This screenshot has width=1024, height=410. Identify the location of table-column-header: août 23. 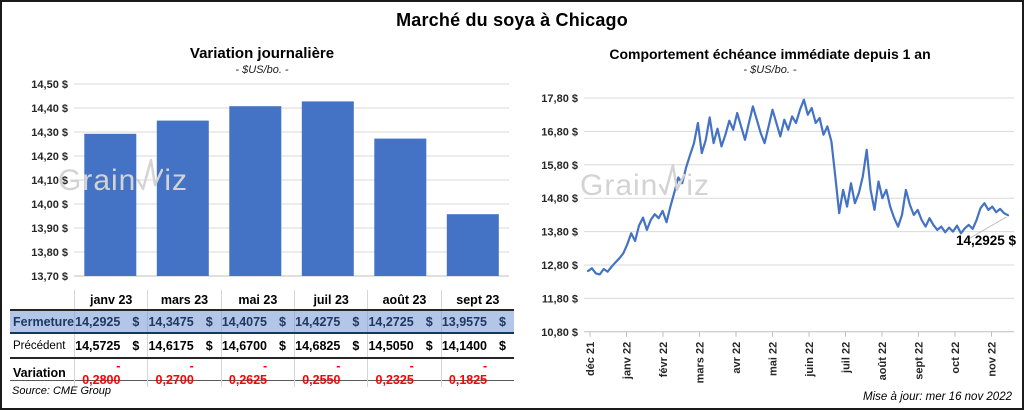
(403, 299).